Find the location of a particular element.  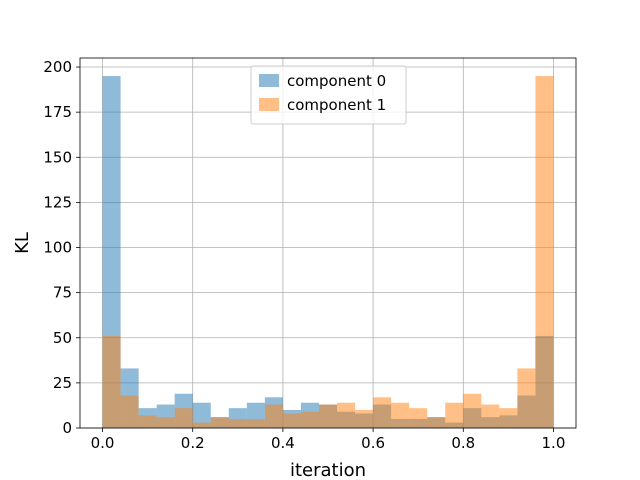

x-tick-label: 0.6 is located at coordinates (373, 443).